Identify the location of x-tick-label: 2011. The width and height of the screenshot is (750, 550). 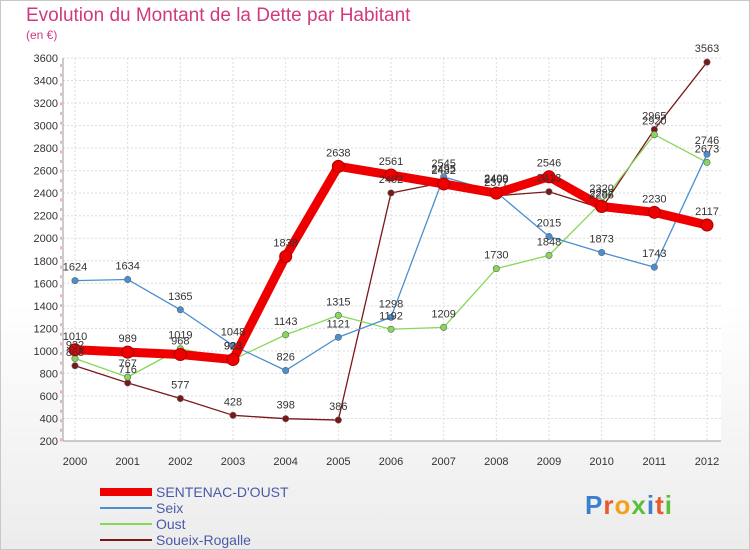
(655, 462).